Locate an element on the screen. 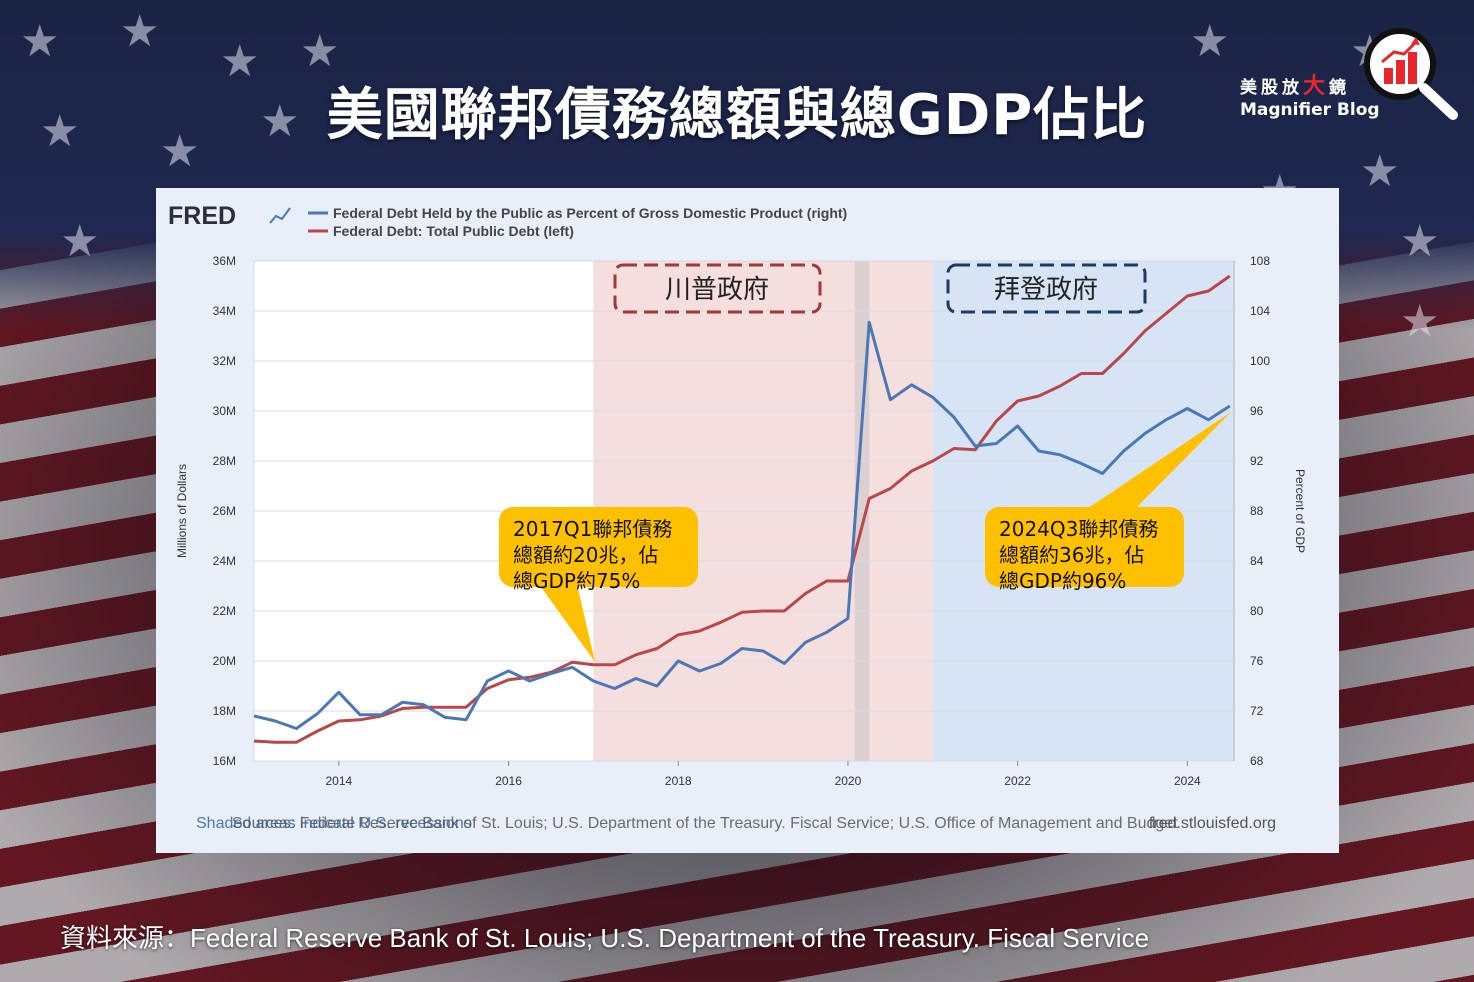  callout-2017-line: 總GDP約75% is located at coordinates (576, 581).